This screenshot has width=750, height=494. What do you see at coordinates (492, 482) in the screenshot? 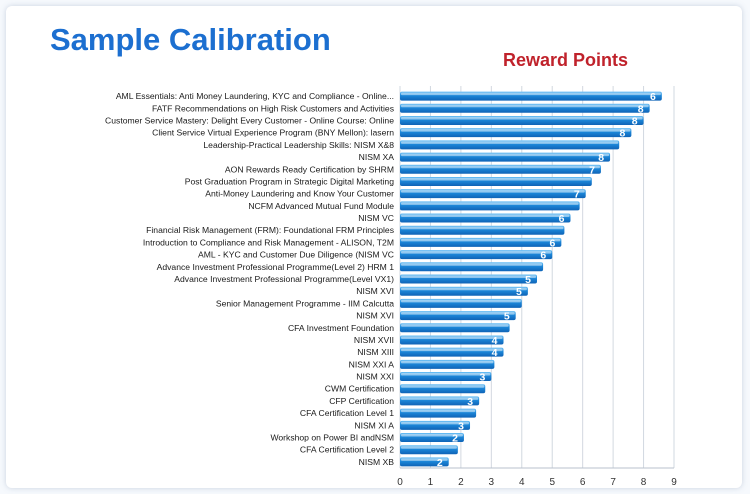
I see `x-tick-label: 3` at bounding box center [492, 482].